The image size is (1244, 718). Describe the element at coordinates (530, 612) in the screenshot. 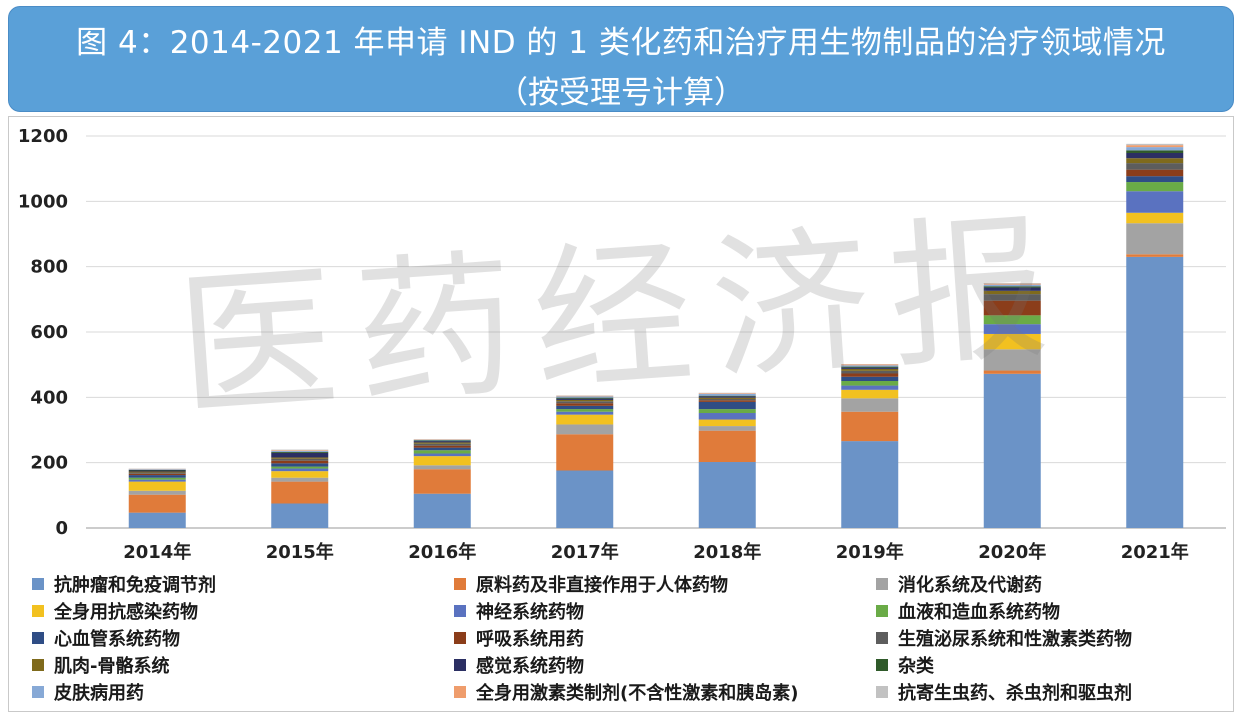

I see `legend-label: 神经系统药物` at that location.